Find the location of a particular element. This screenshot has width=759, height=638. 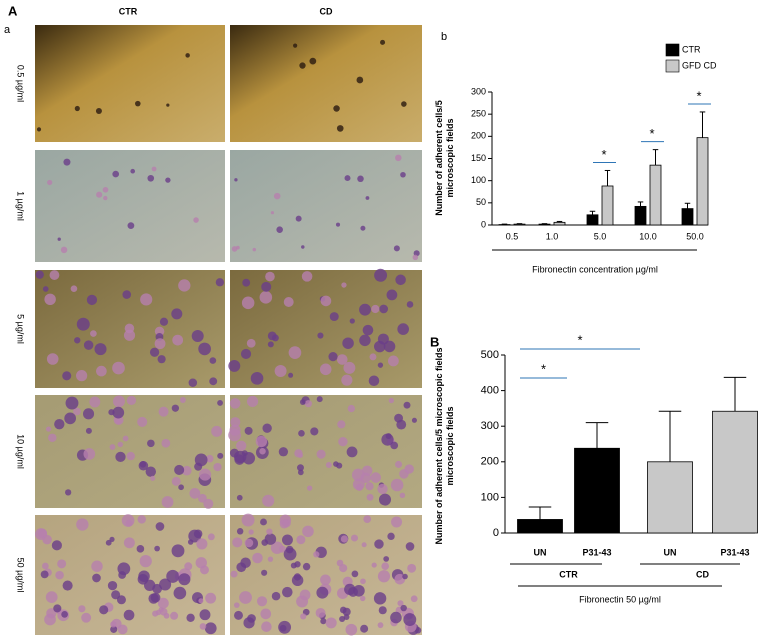

y-tick-label: 50 is located at coordinates (481, 202).